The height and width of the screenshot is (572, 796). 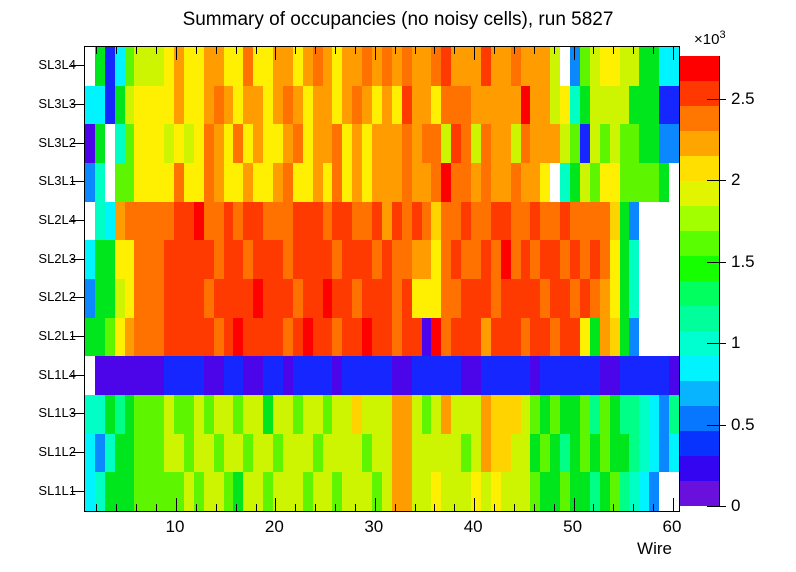 I want to click on heatmap-cell-SL2L1-w56, so click(x=634, y=337).